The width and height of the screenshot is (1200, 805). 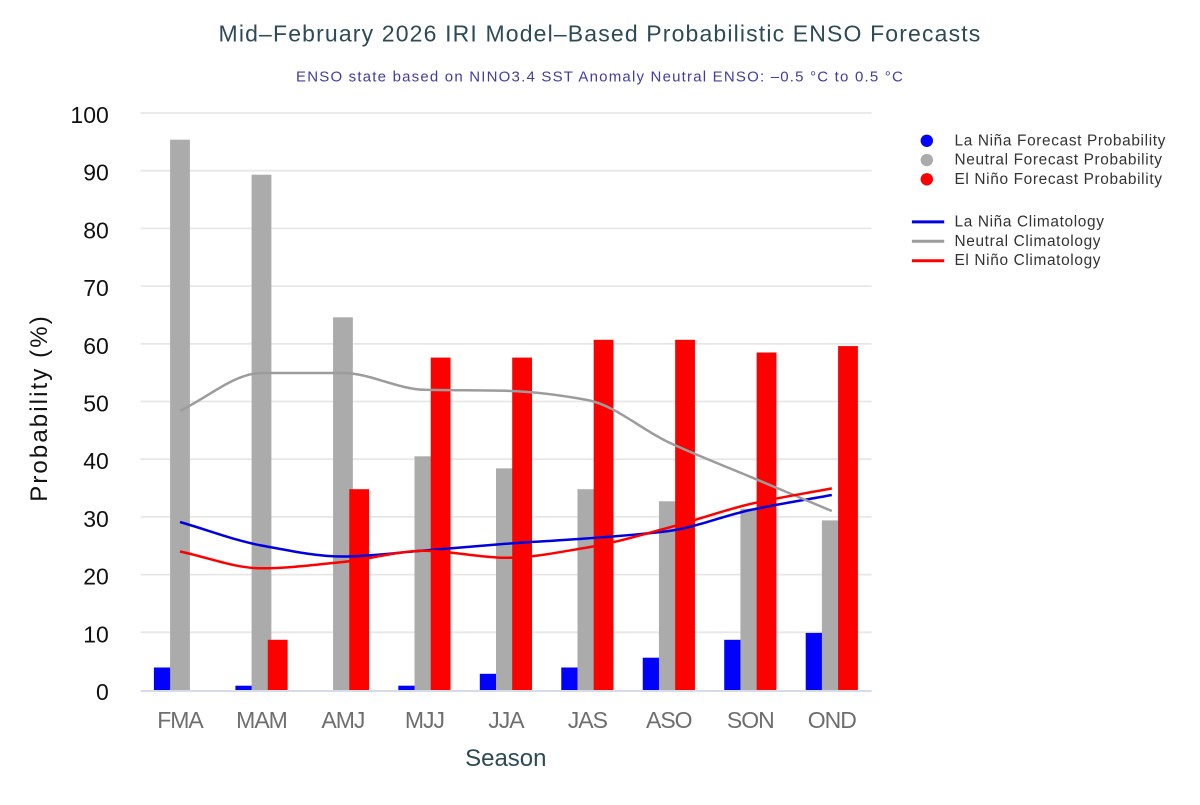 What do you see at coordinates (96, 173) in the screenshot?
I see `svg-text: 90` at bounding box center [96, 173].